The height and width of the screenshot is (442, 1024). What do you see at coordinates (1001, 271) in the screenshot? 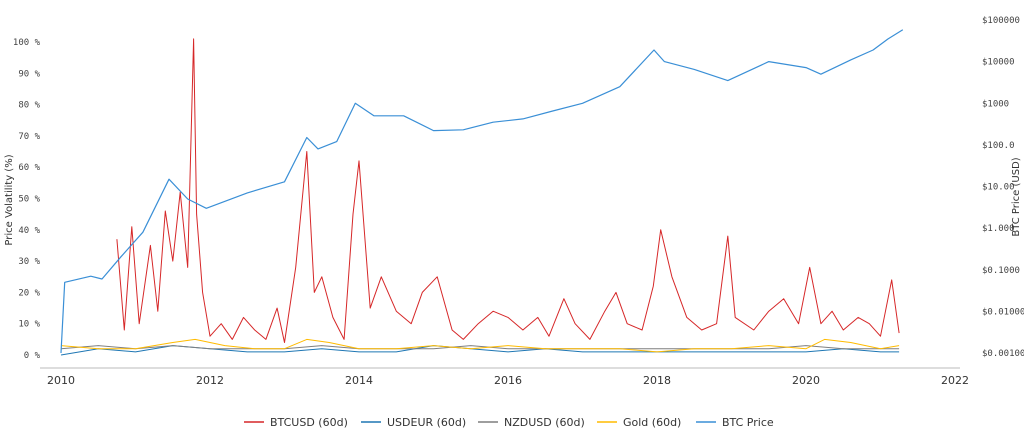
I see `y2-tick-label: $0.1000` at bounding box center [1001, 271].